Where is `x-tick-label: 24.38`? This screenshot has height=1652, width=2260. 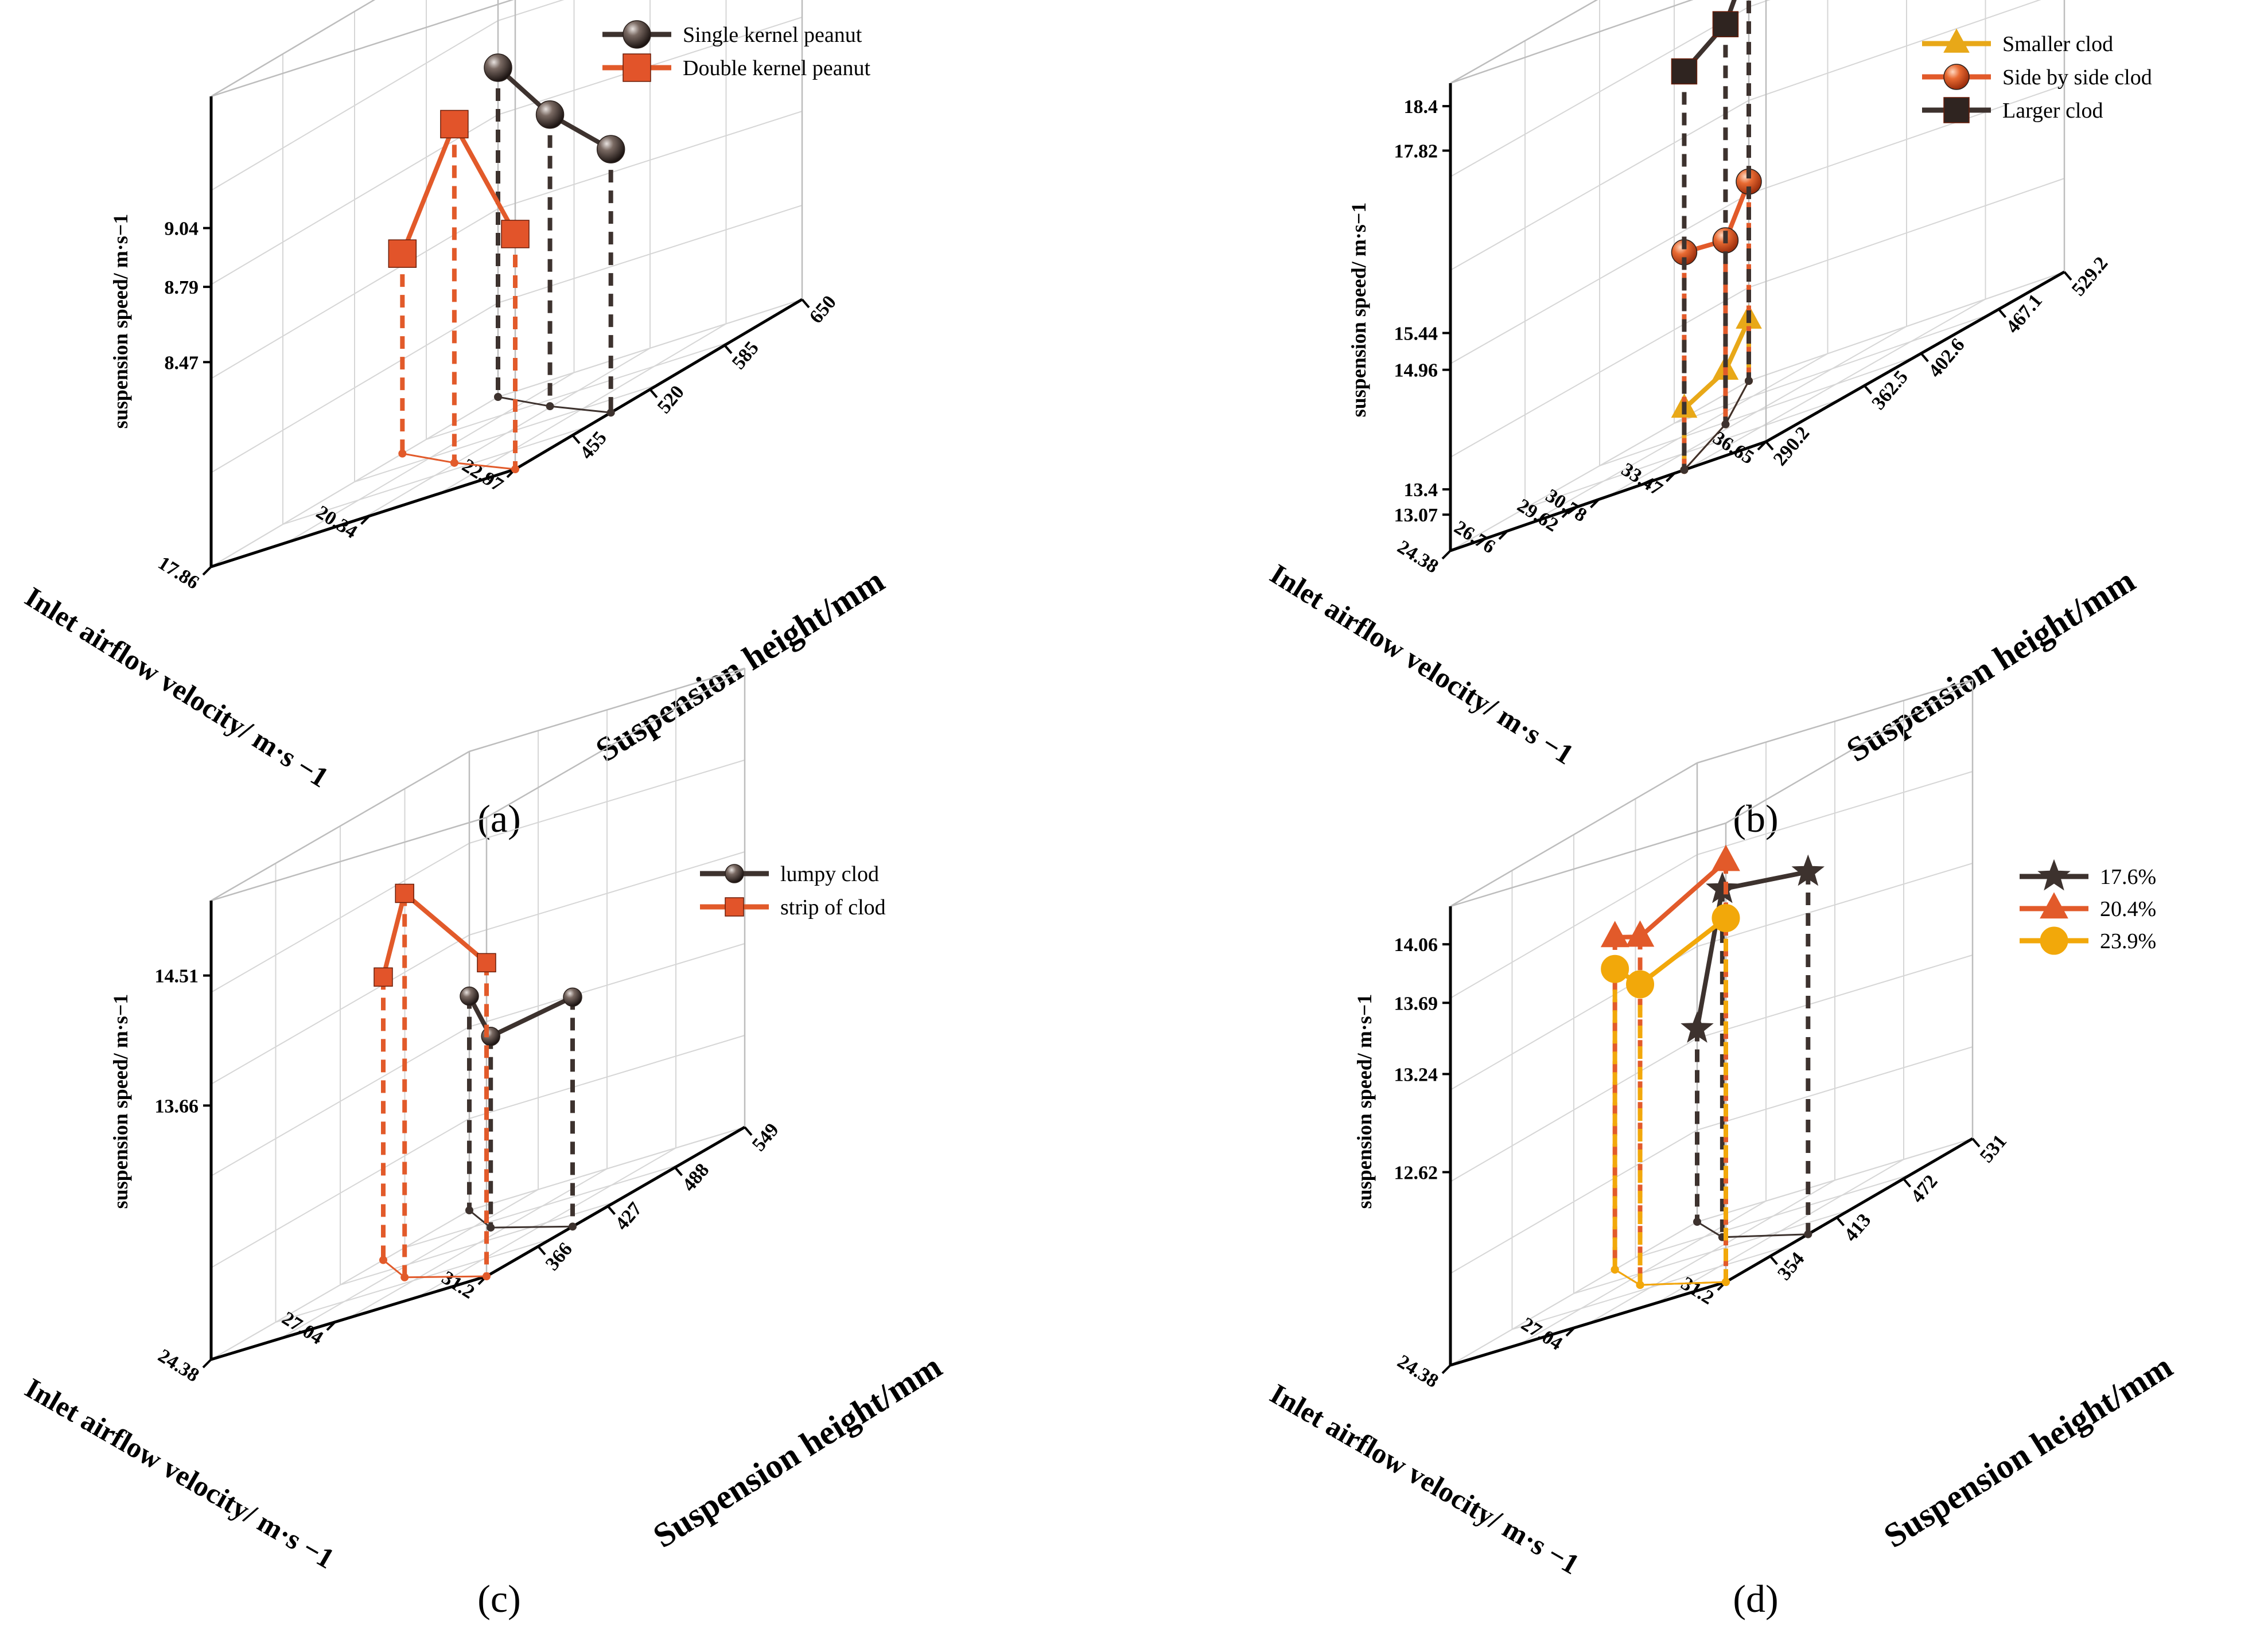 x-tick-label: 24.38 is located at coordinates (1418, 1371).